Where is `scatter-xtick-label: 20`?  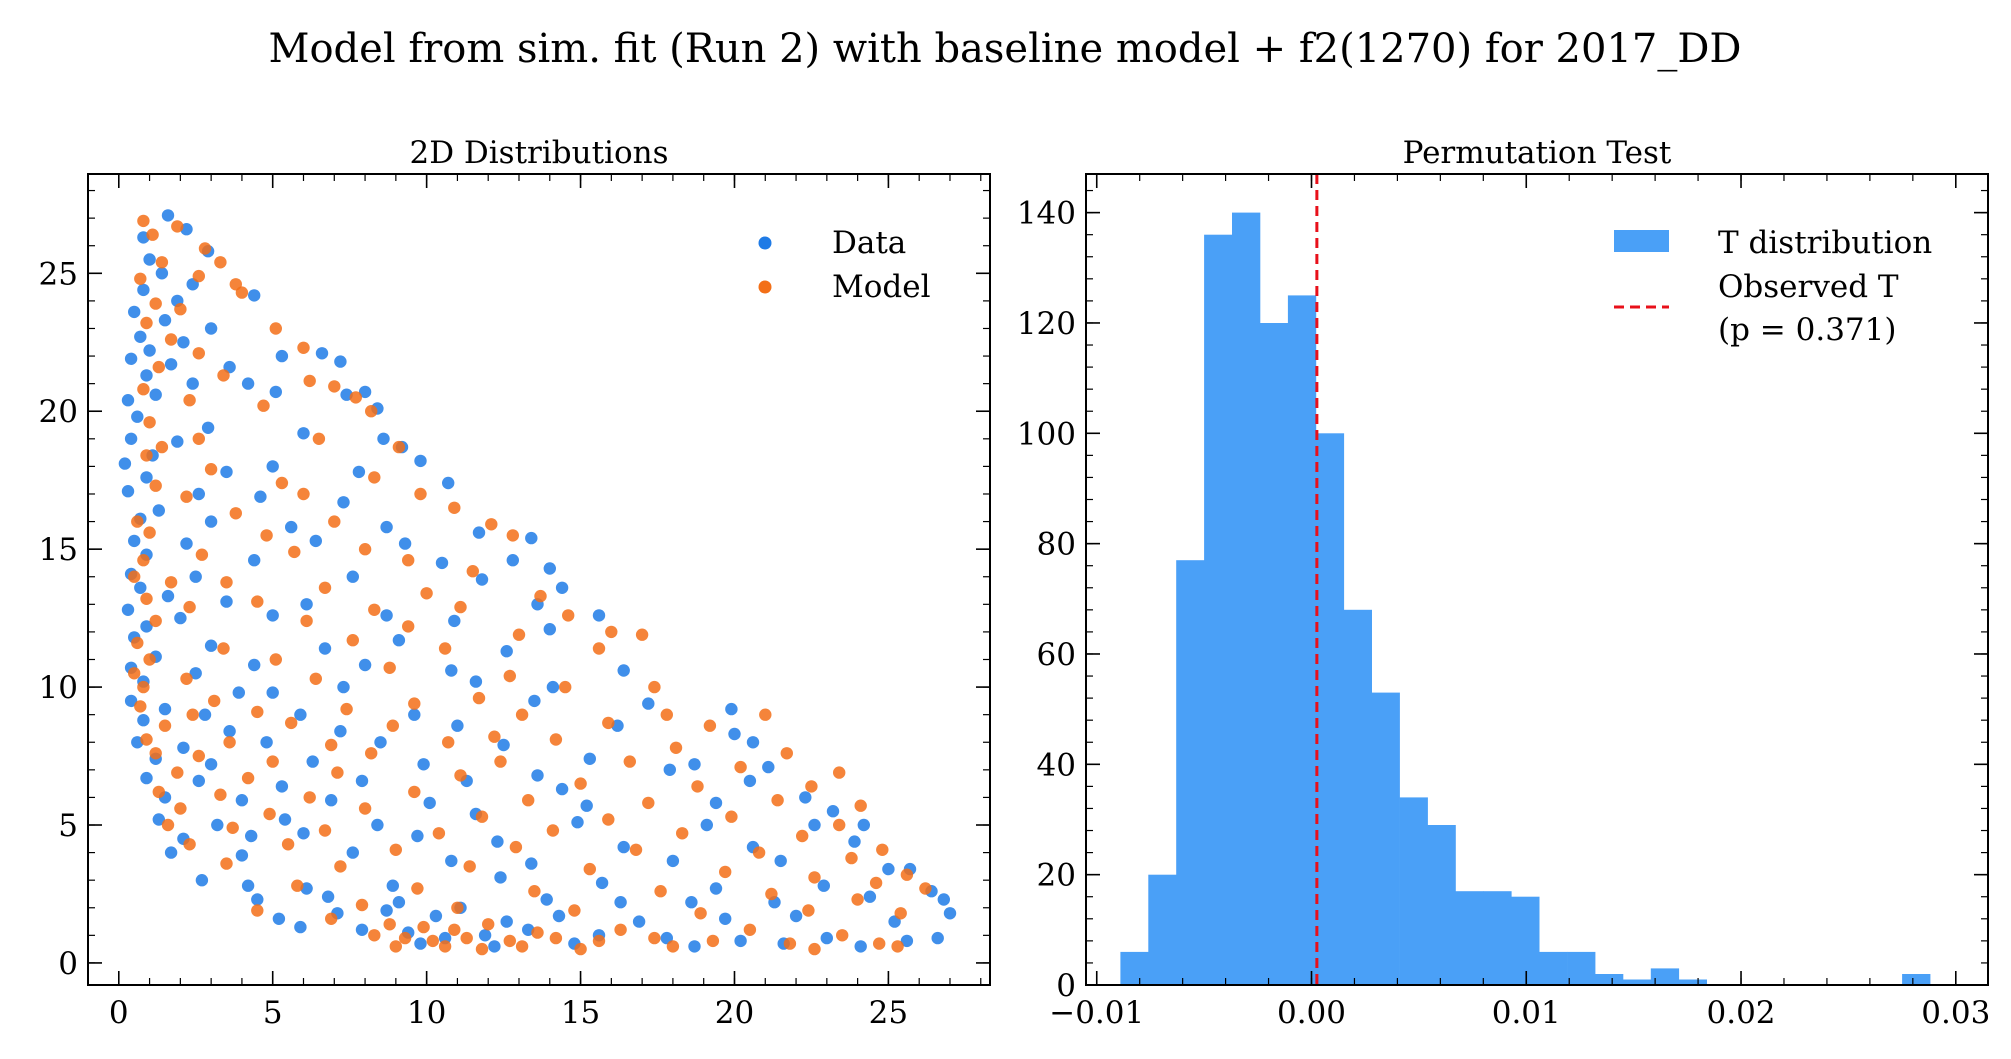 scatter-xtick-label: 20 is located at coordinates (734, 1013).